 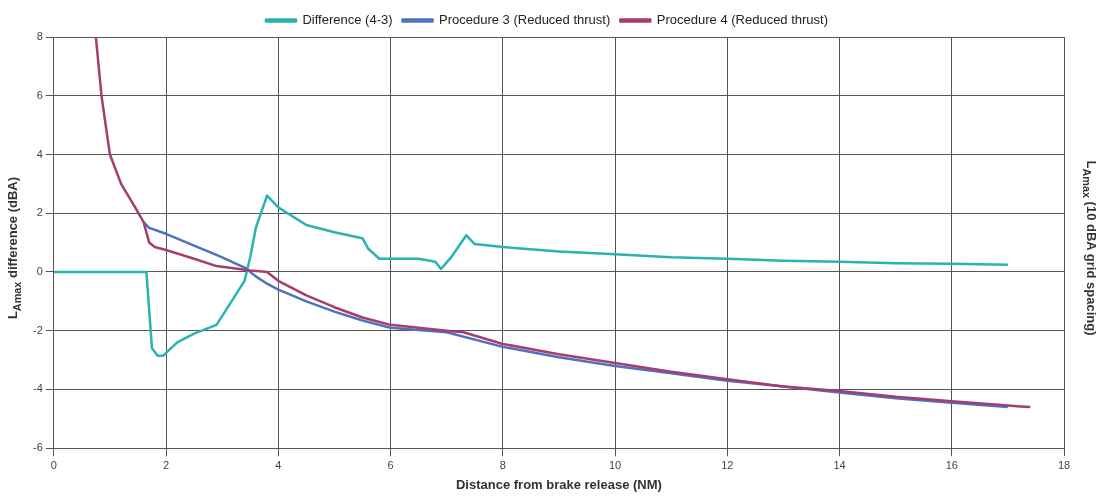 I want to click on legend-label: Difference (4-3), so click(x=347, y=20).